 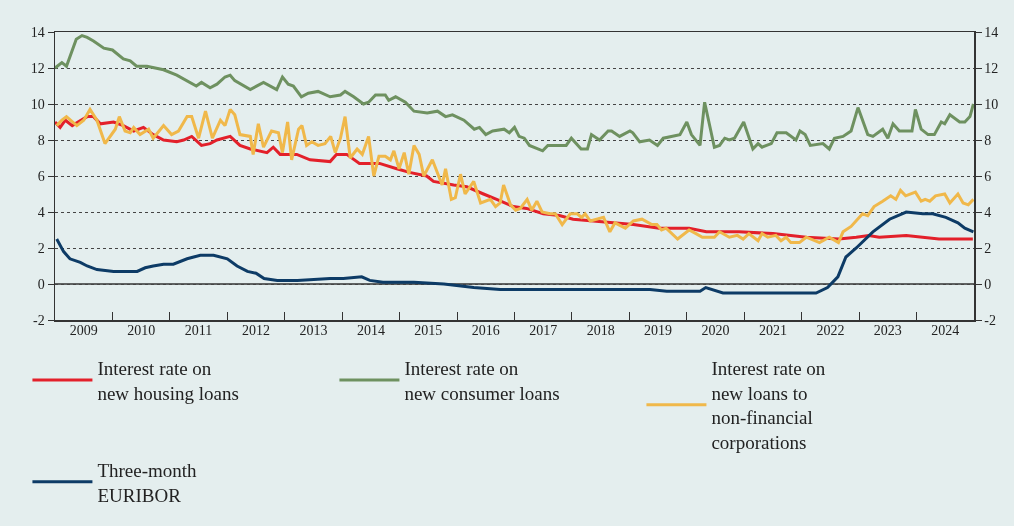 What do you see at coordinates (41, 248) in the screenshot?
I see `y-tick-label: 2` at bounding box center [41, 248].